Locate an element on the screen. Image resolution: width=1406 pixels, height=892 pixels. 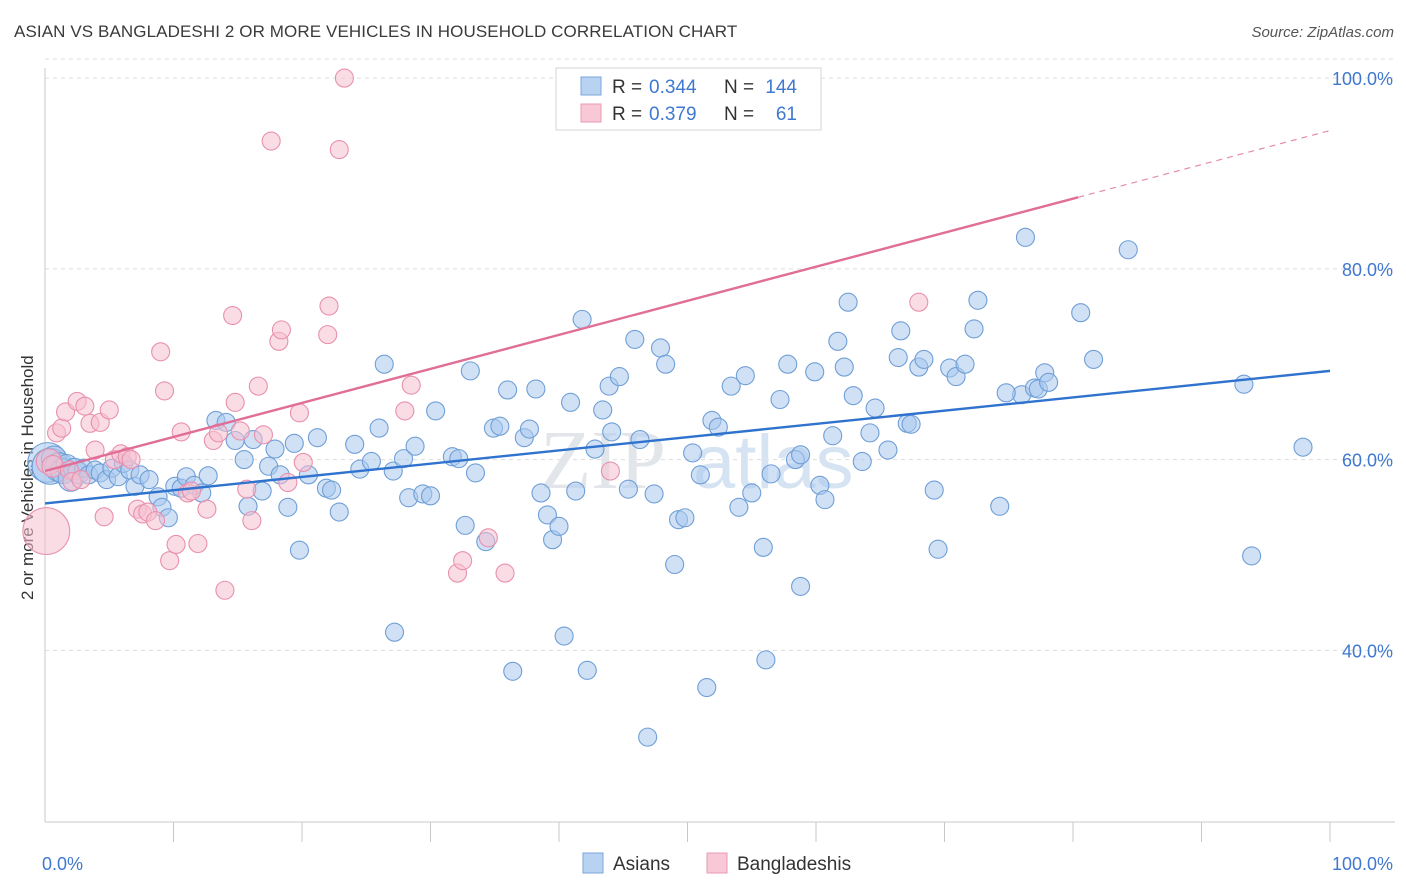
series-label-asians: Asians is located at coordinates (641, 864).